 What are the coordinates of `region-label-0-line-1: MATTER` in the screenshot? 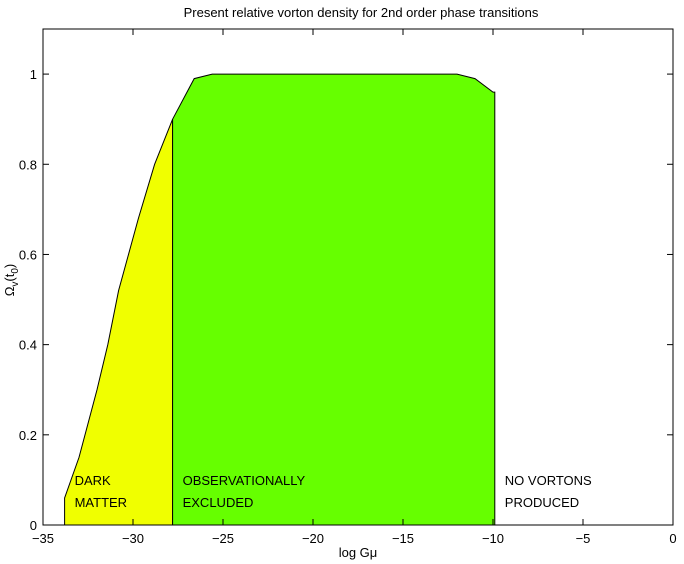 It's located at (101, 502).